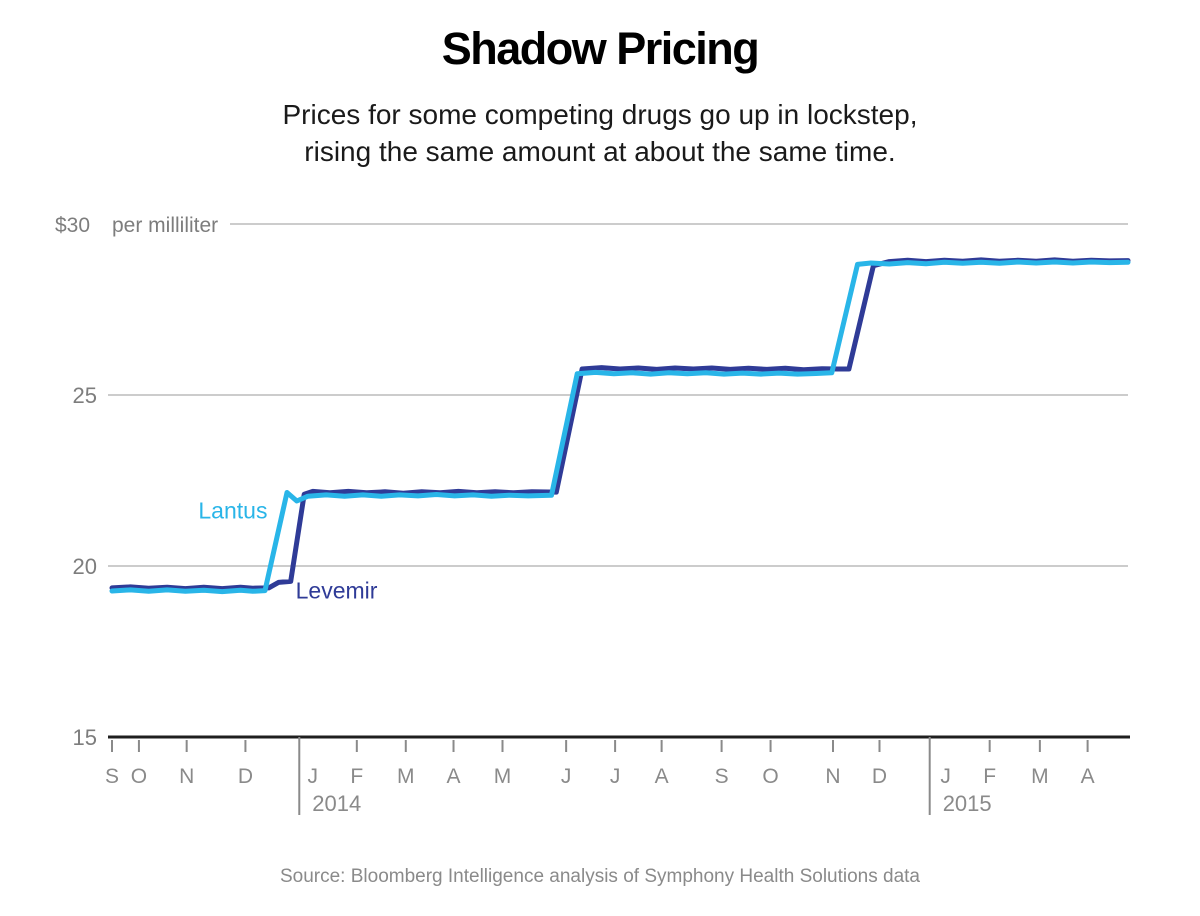 The image size is (1200, 916). What do you see at coordinates (722, 776) in the screenshot?
I see `month-label-12: S` at bounding box center [722, 776].